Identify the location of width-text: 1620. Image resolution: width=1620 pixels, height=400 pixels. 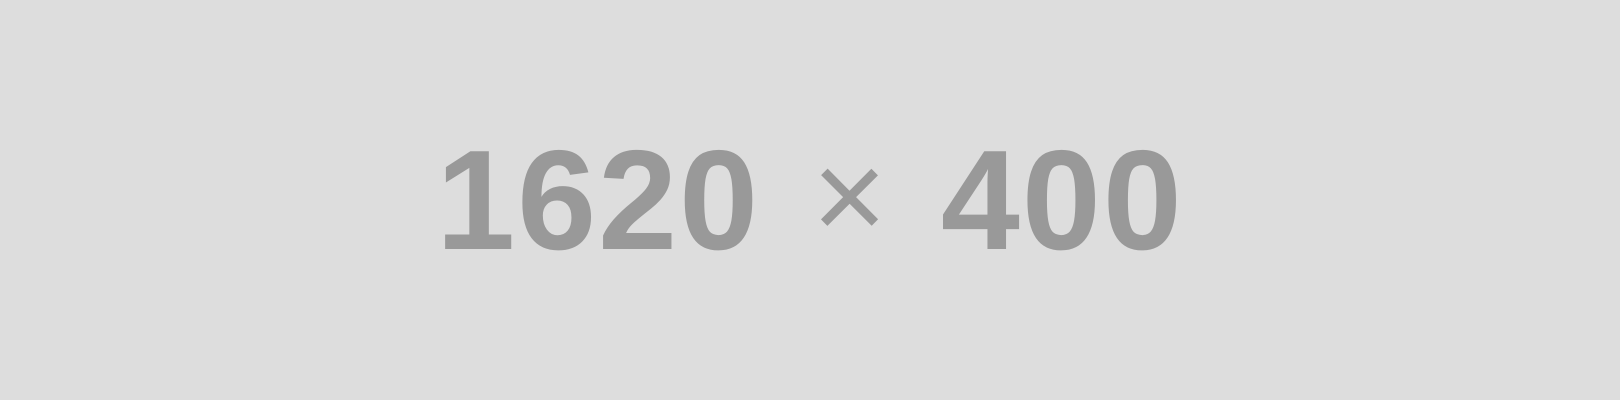
(598, 200).